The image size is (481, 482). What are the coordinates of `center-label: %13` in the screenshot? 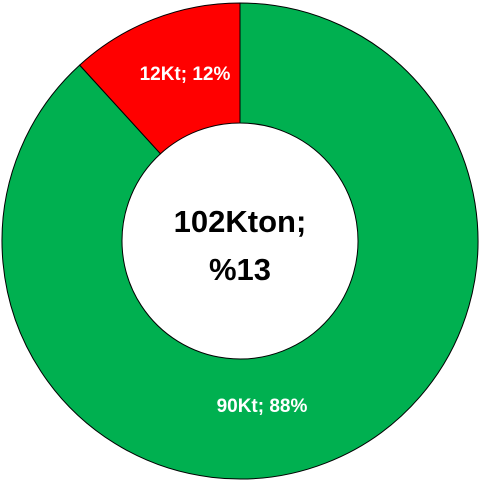 It's located at (240, 269).